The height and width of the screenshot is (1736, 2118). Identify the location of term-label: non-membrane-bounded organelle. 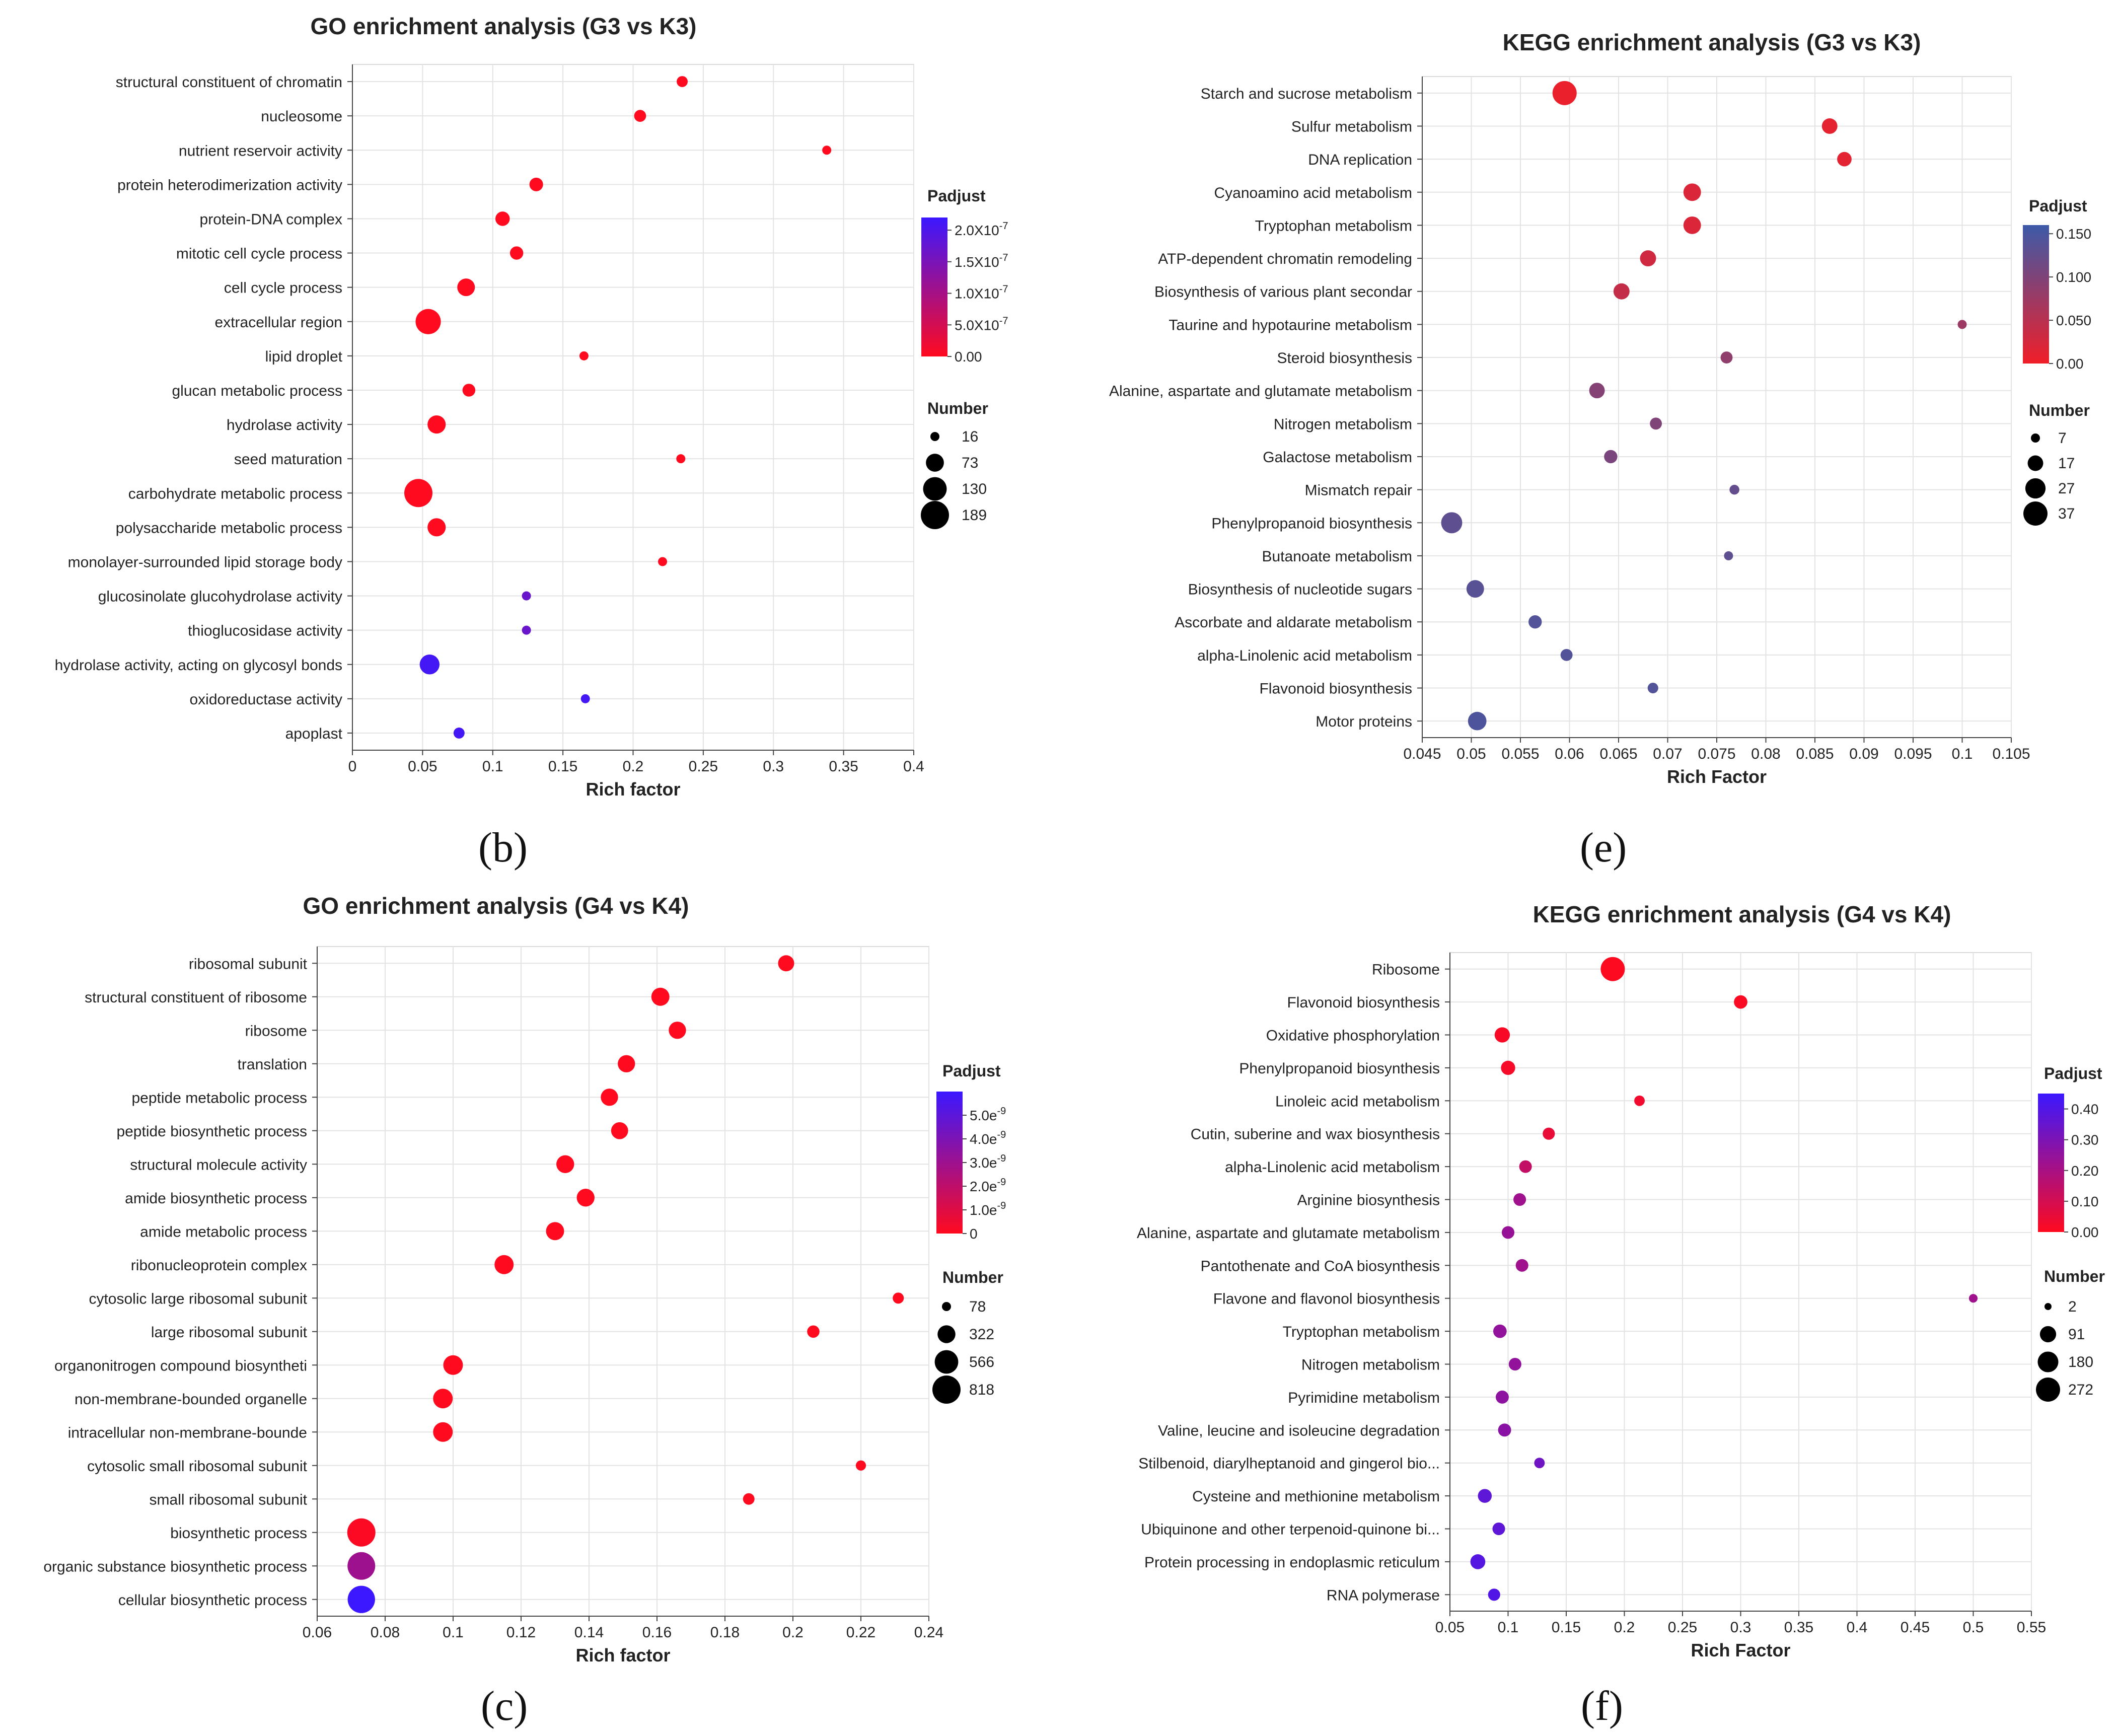
(191, 1399).